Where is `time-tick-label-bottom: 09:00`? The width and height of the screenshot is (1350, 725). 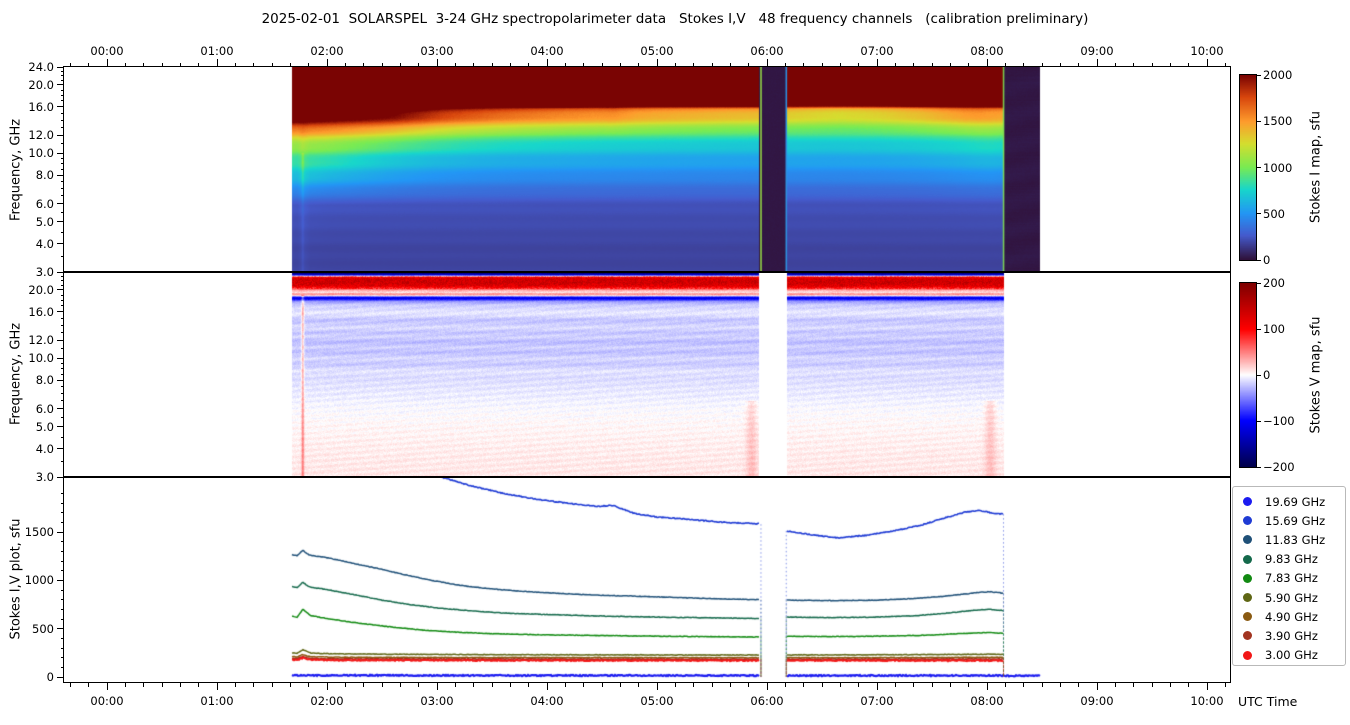 time-tick-label-bottom: 09:00 is located at coordinates (1097, 701).